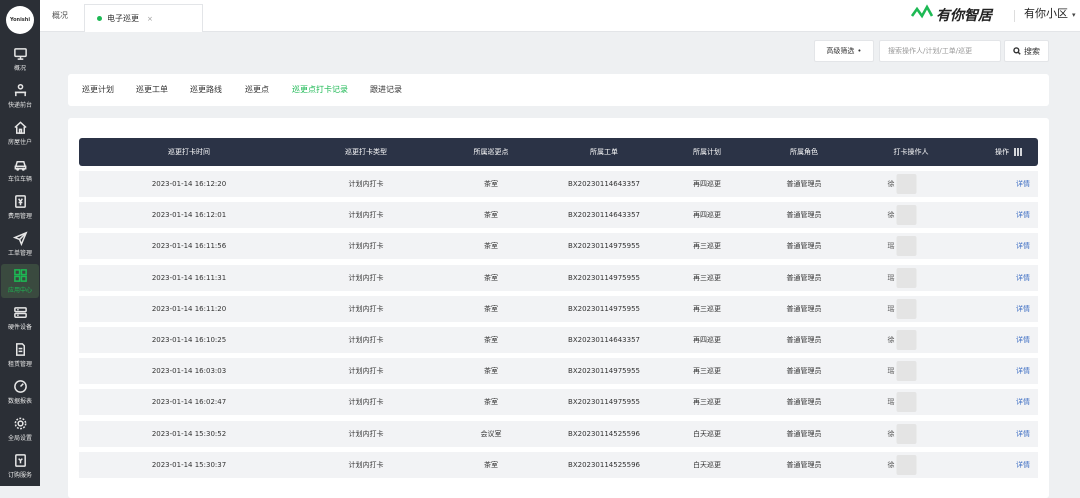 Image resolution: width=1080 pixels, height=498 pixels. I want to click on header-label: 巡更打卡时间, so click(189, 152).